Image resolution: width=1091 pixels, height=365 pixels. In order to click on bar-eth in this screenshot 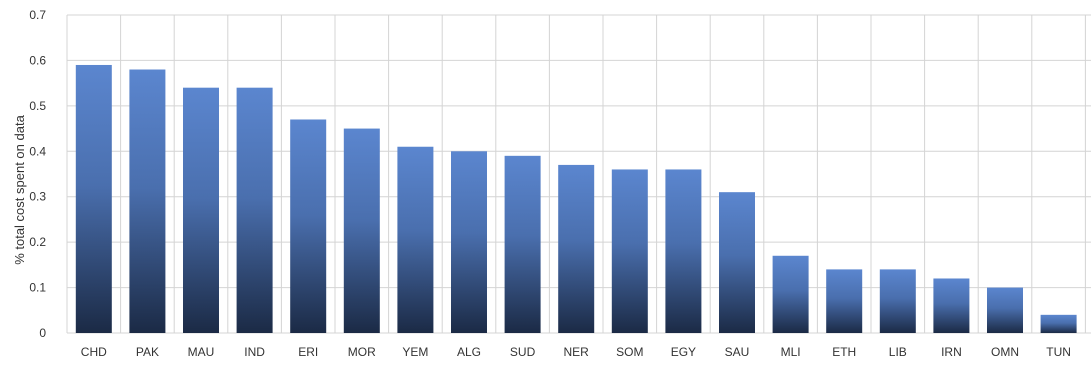, I will do `click(844, 301)`.